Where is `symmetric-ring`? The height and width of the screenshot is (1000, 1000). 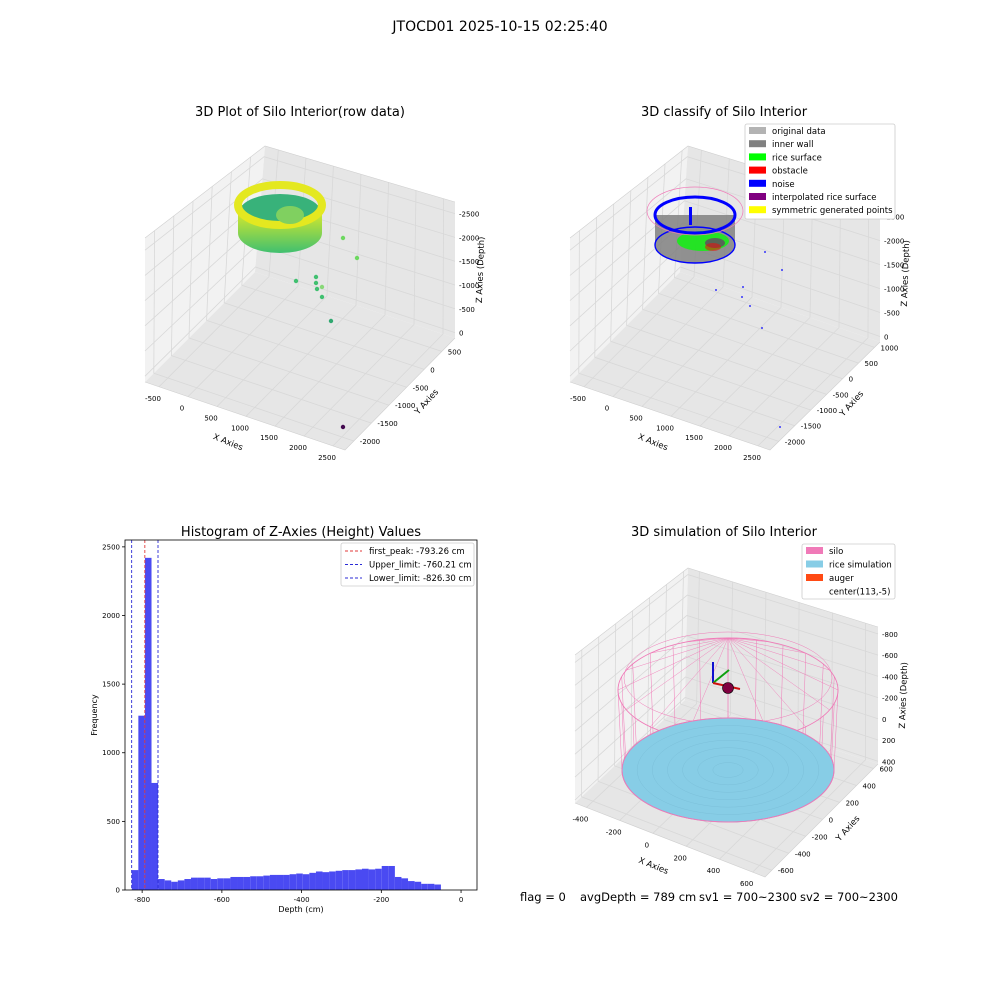
symmetric-ring is located at coordinates (695, 211).